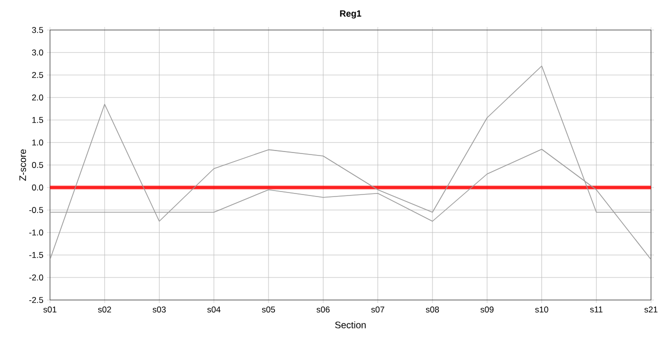 This screenshot has width=660, height=360. I want to click on y-tick-label: 0.5, so click(38, 165).